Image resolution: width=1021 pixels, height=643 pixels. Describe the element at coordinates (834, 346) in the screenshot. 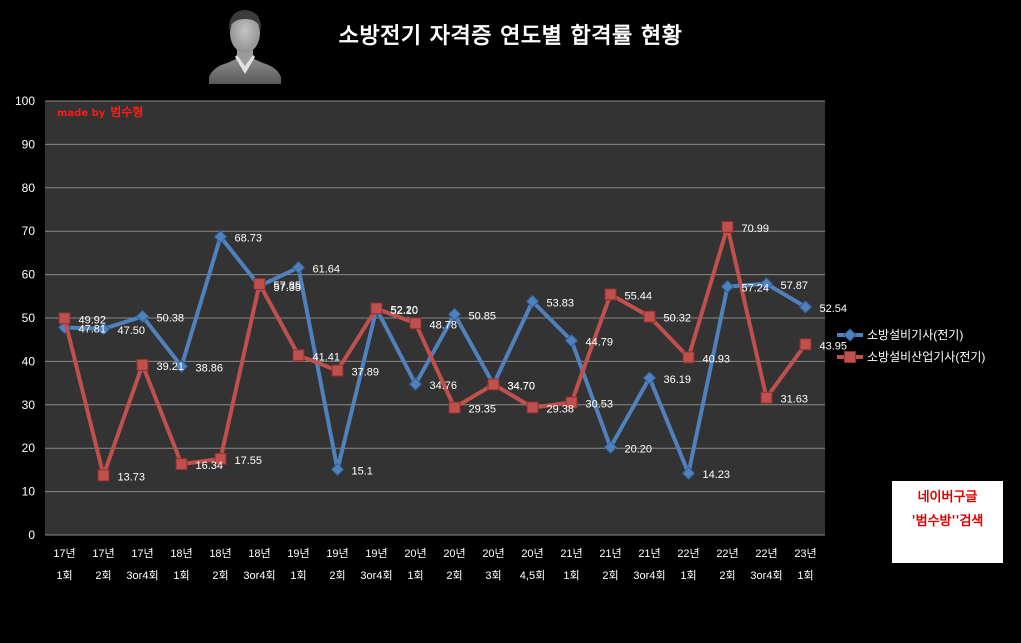

I see `data-label: 43.95` at that location.